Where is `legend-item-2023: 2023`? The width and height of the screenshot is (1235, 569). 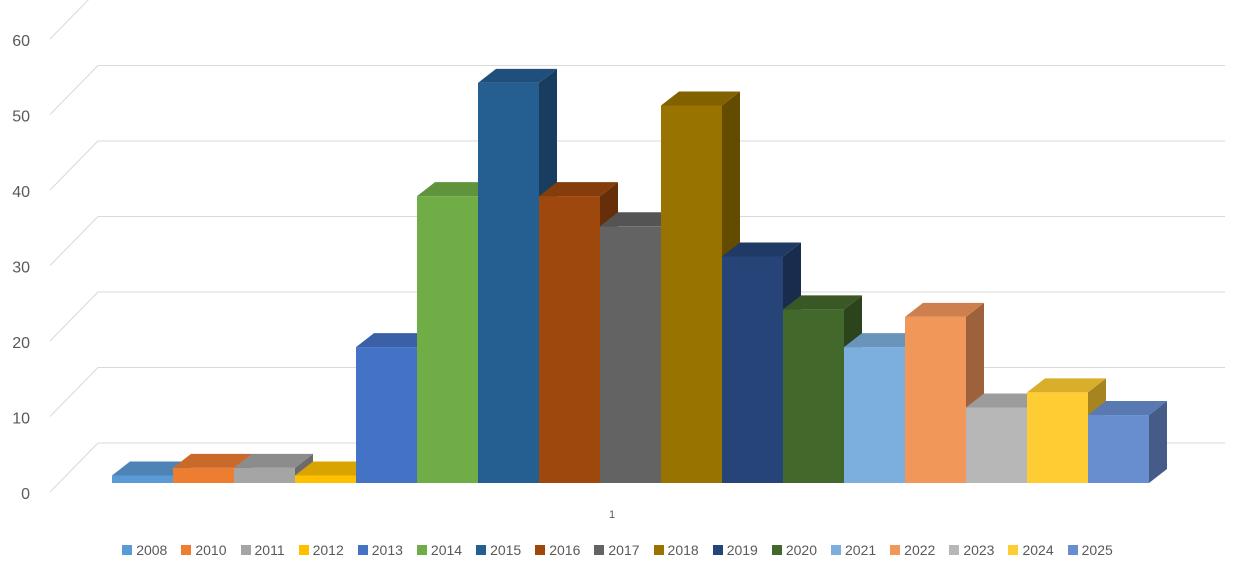 legend-item-2023: 2023 is located at coordinates (971, 550).